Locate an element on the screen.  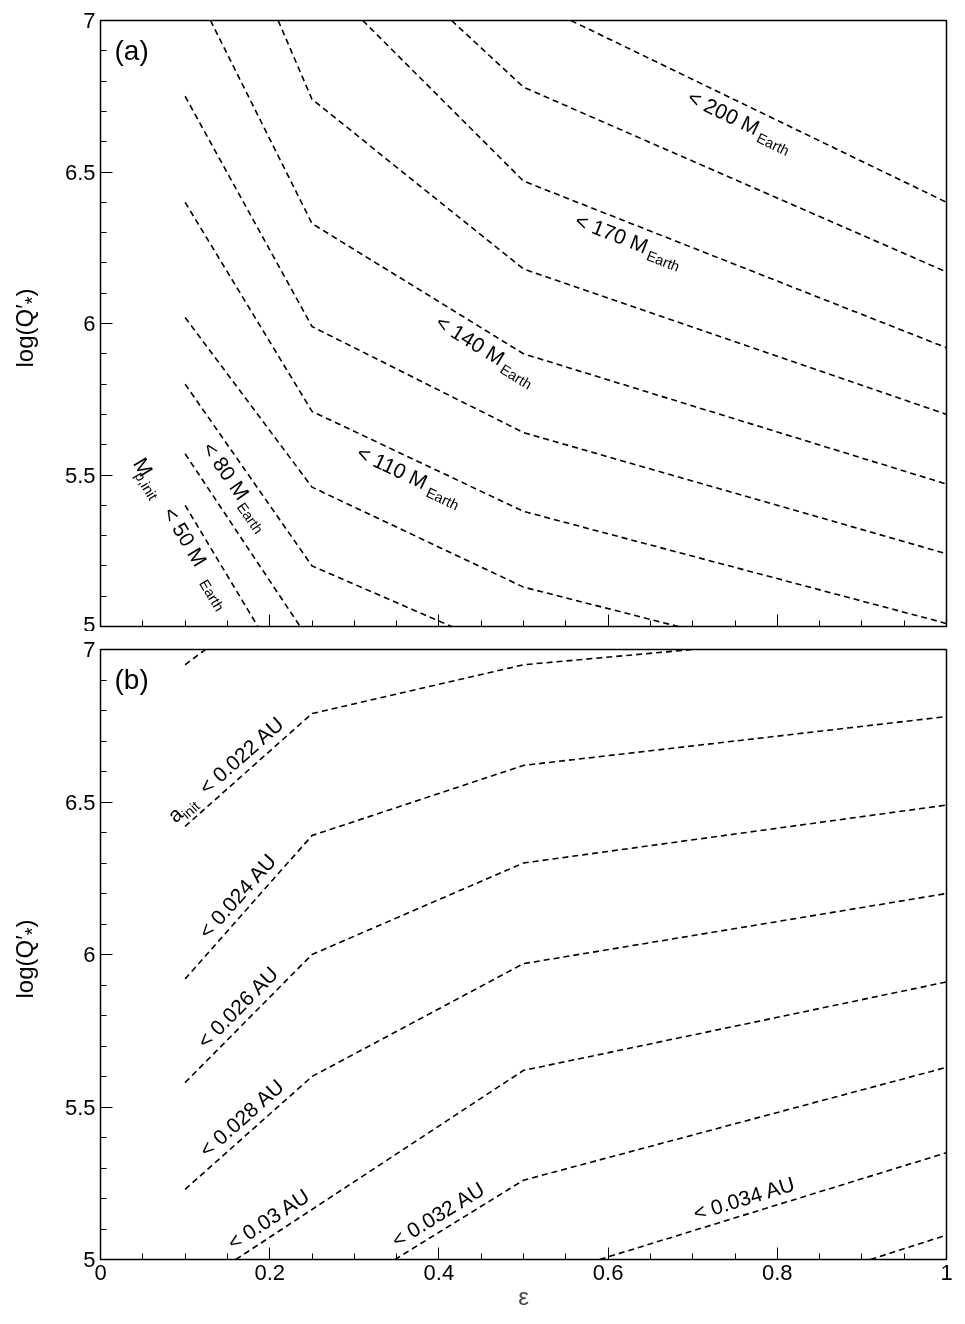
annotation: (b) is located at coordinates (131, 679).